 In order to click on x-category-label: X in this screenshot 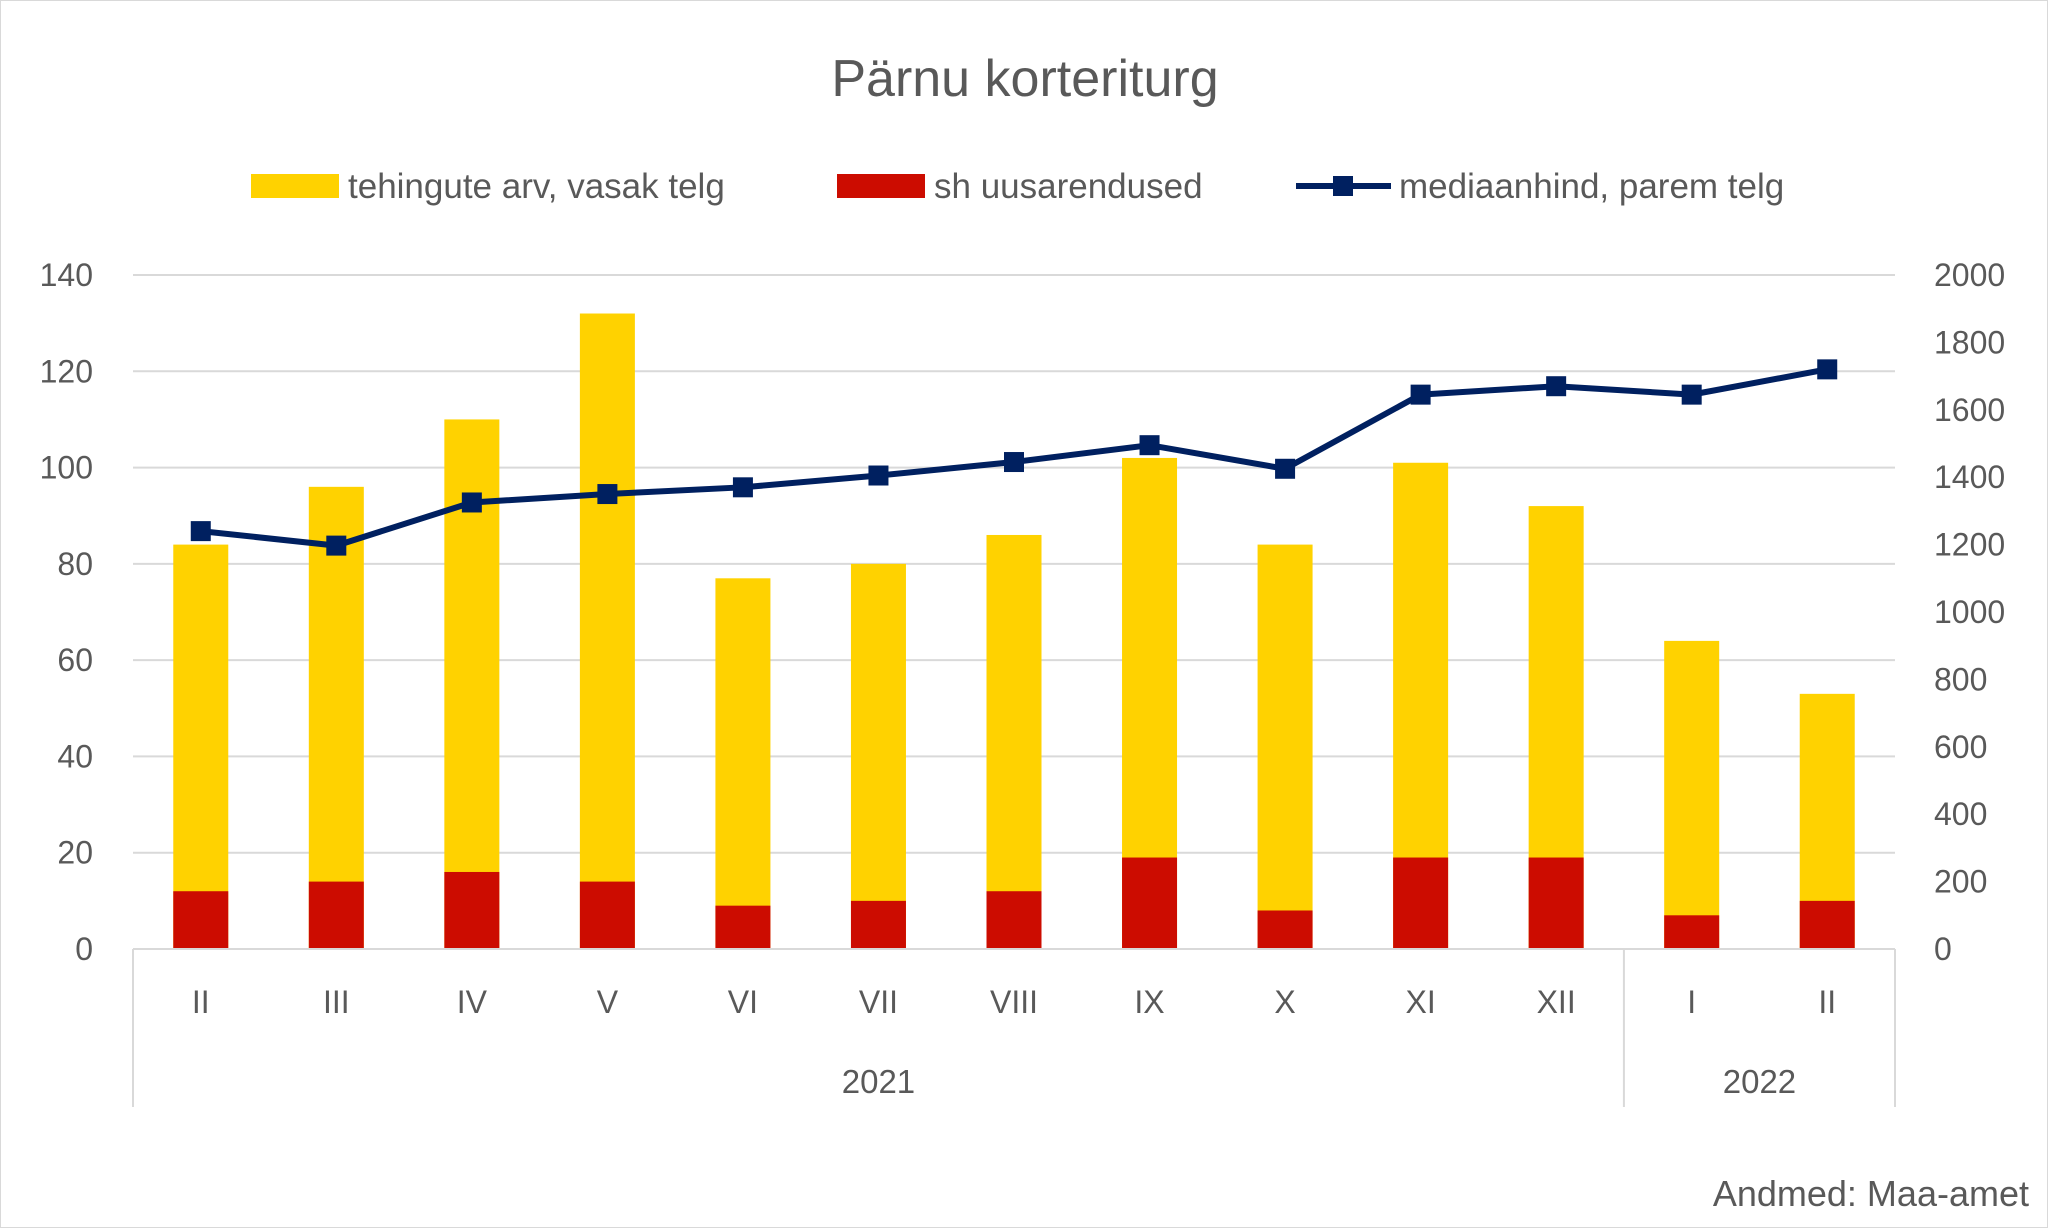, I will do `click(1284, 1002)`.